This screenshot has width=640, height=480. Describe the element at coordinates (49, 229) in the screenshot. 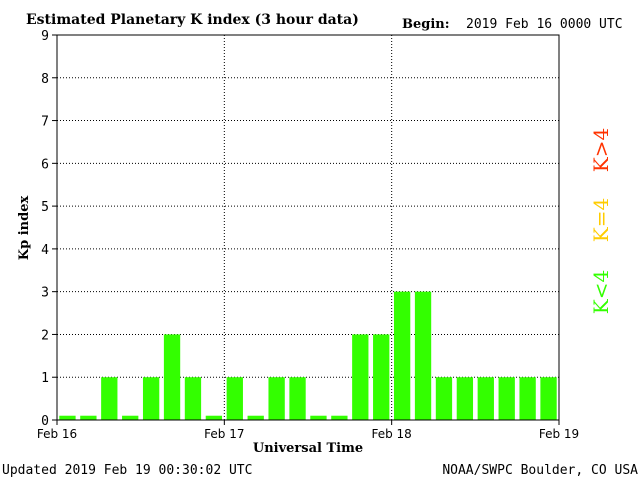

I see `y-tick-labels: 0 1 2 3 4 5 6 7 8 9` at that location.